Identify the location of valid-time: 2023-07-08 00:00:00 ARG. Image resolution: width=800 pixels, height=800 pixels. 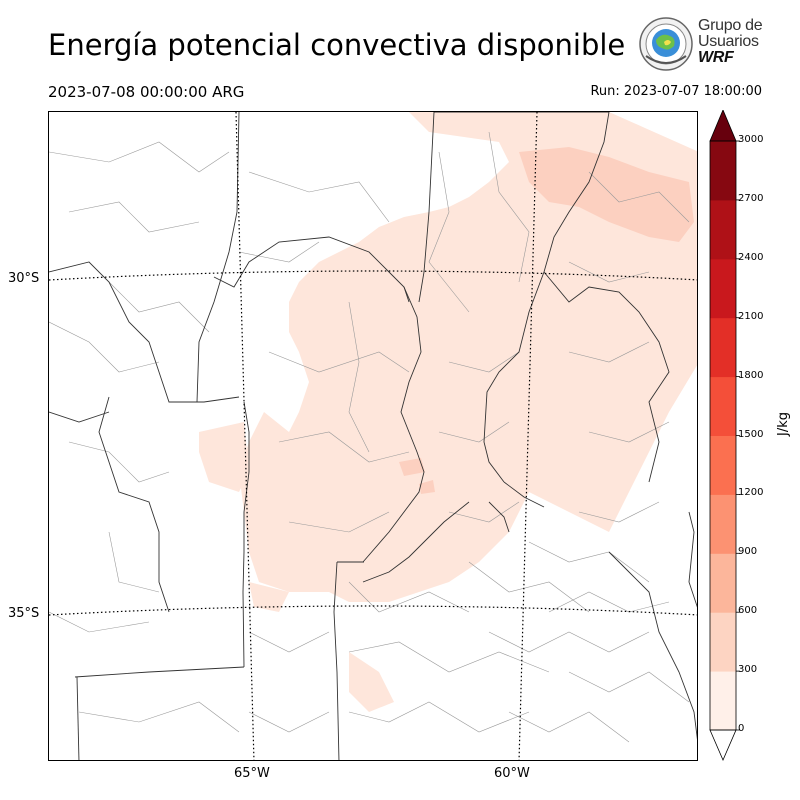
(146, 92).